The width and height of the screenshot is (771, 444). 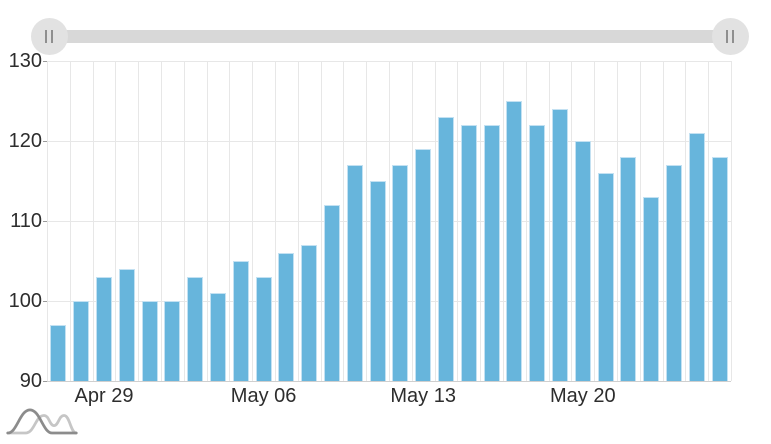 I want to click on y-axis-tick-label: 100, so click(x=25, y=301).